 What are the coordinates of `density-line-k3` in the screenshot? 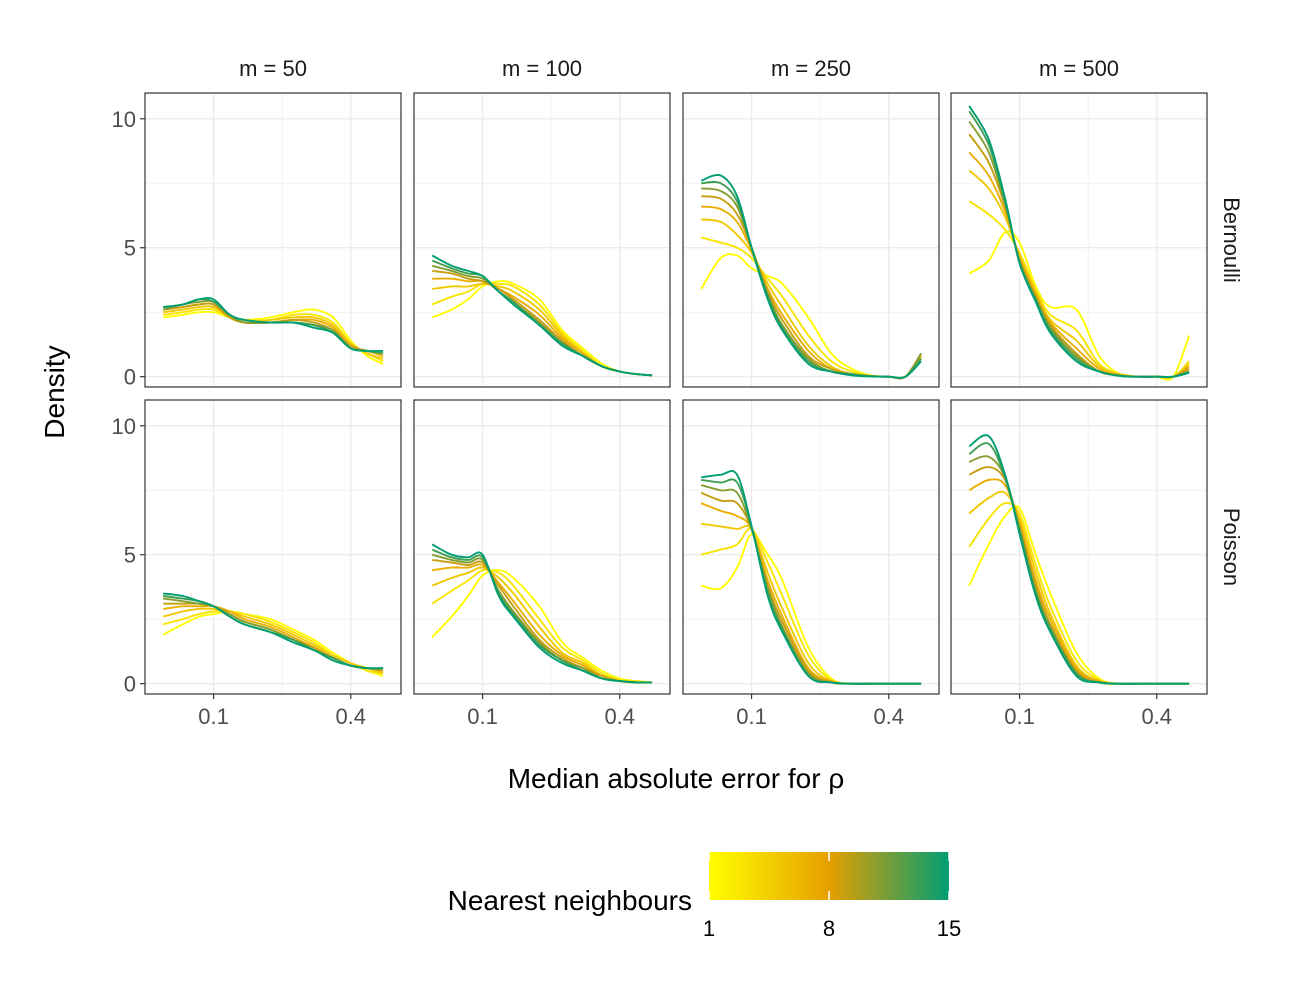 It's located at (542, 626).